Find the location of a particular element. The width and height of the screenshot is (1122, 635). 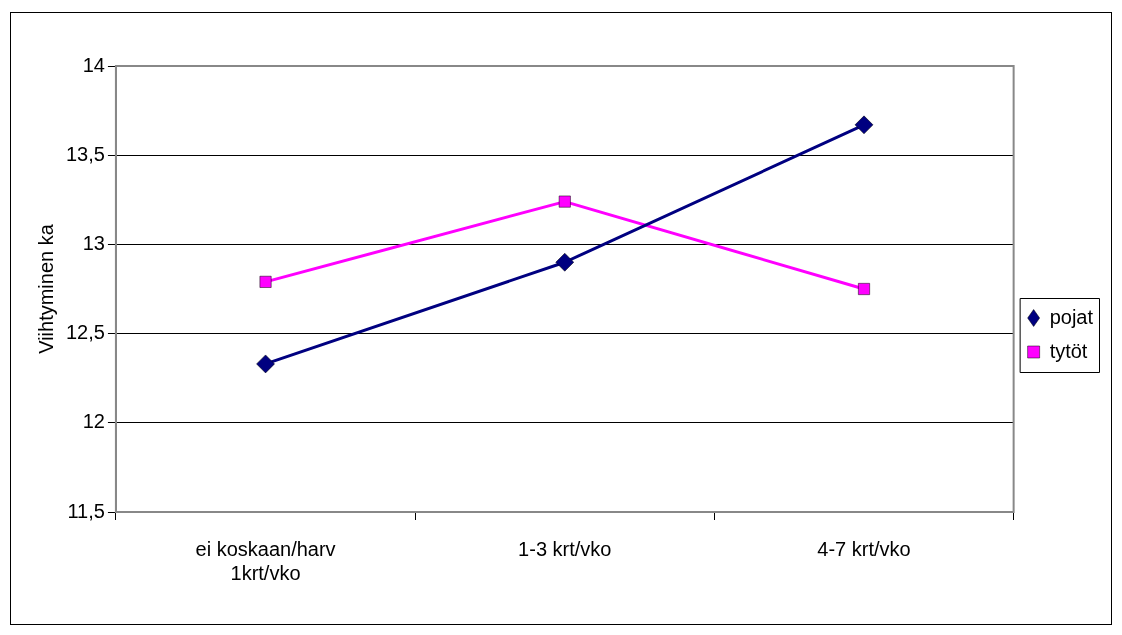

y-tick-label: 12,5 is located at coordinates (85, 332).